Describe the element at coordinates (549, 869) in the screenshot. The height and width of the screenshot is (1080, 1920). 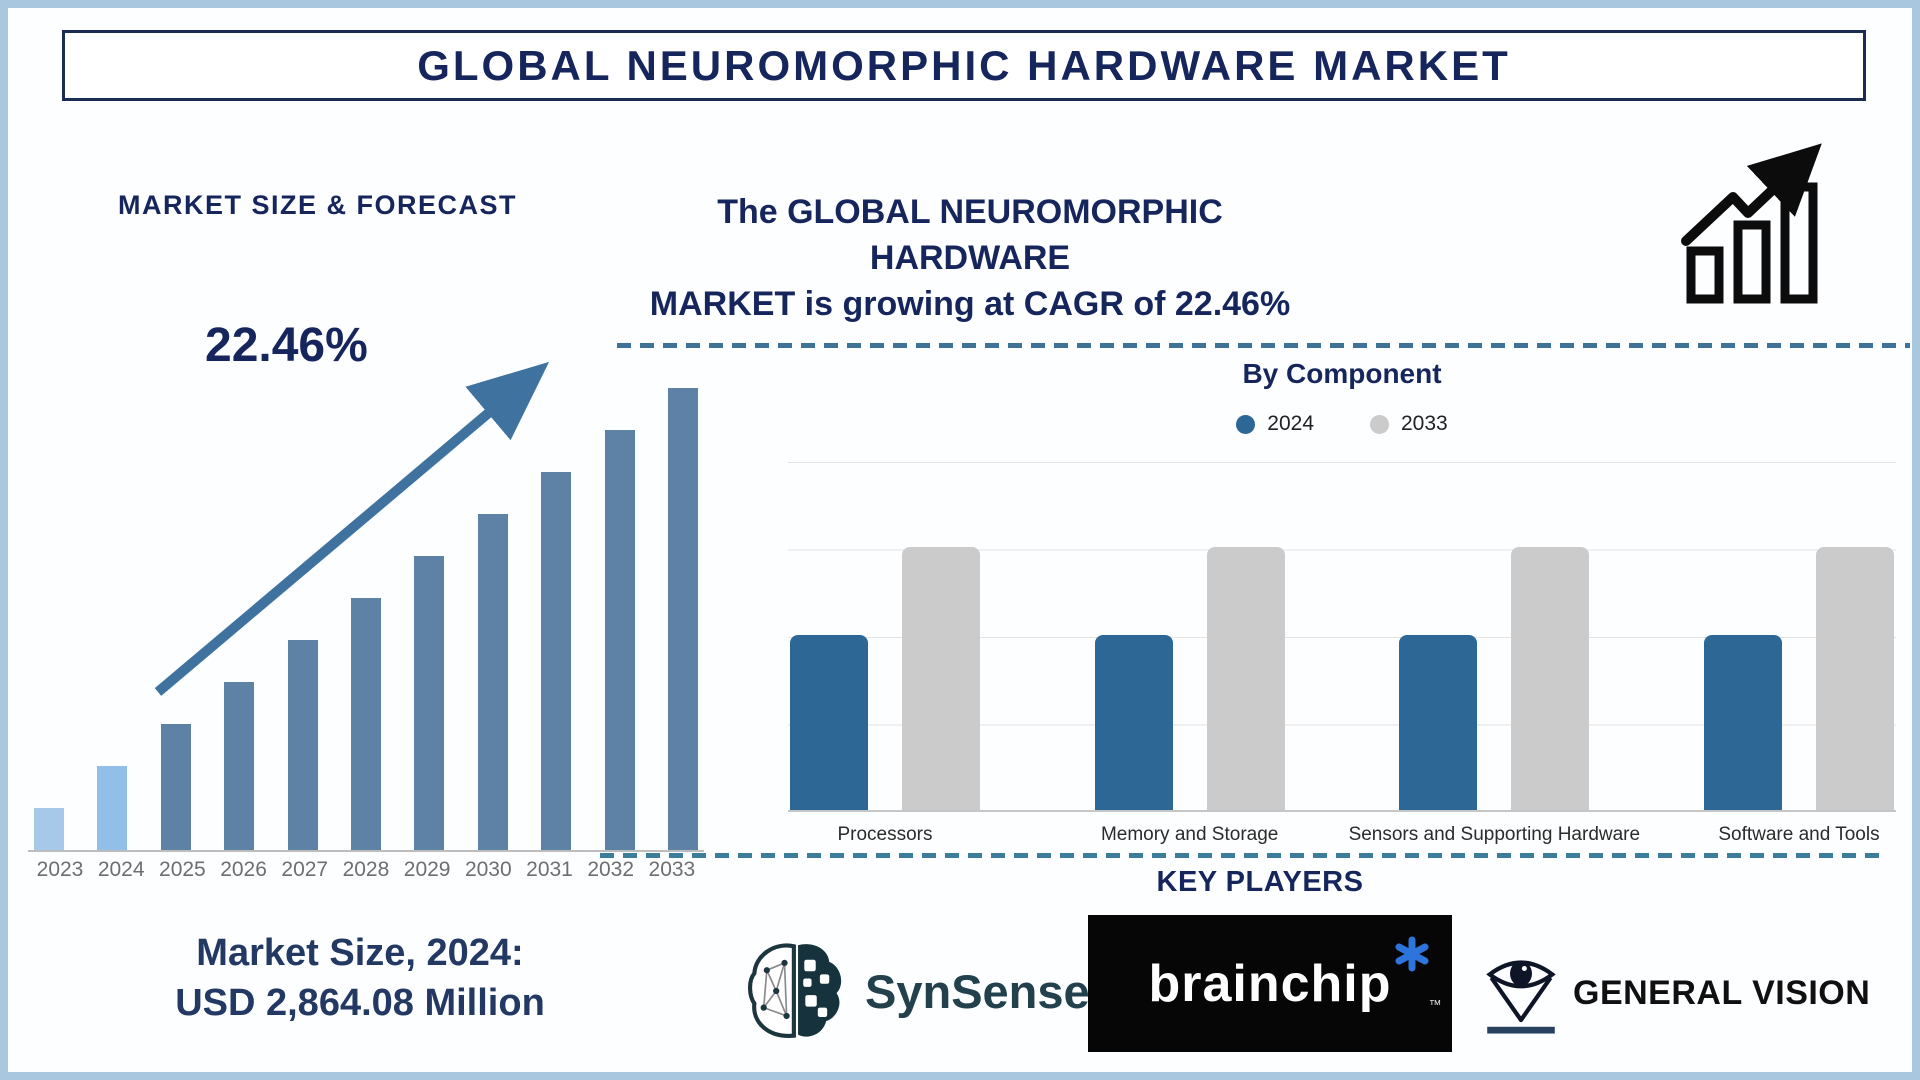
I see `forecast-year-label: 2031` at that location.